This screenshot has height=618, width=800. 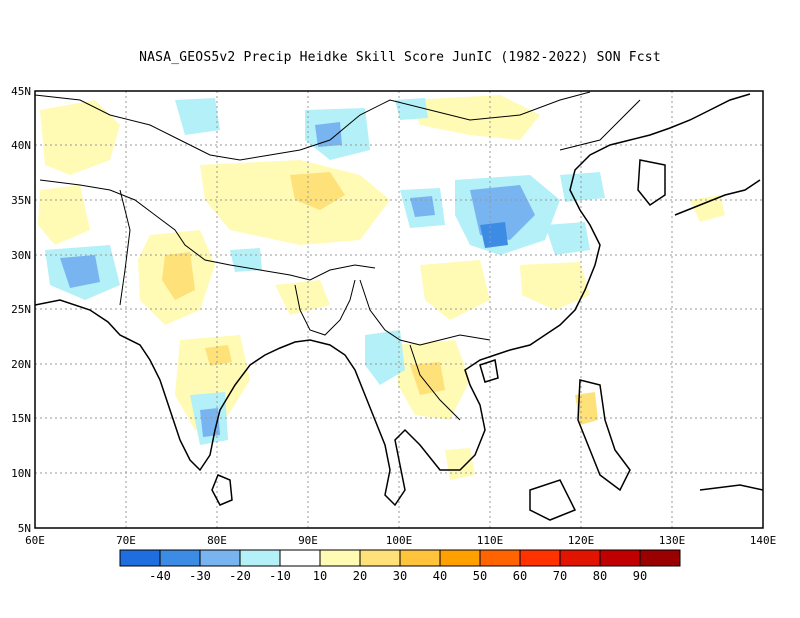 What do you see at coordinates (560, 576) in the screenshot?
I see `colorbar-label: 70` at bounding box center [560, 576].